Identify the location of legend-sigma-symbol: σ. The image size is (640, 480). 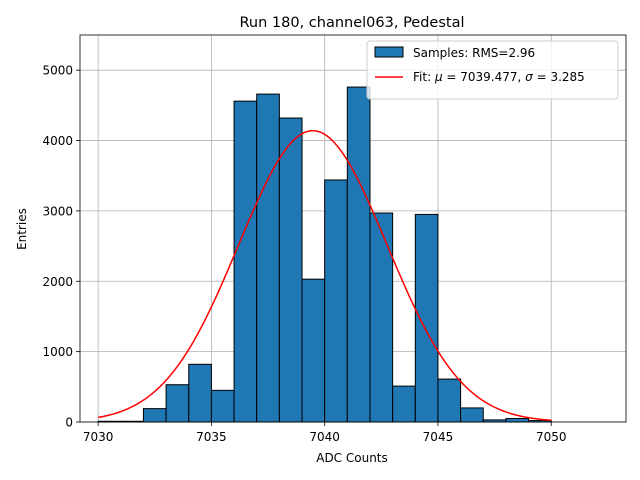
(529, 77).